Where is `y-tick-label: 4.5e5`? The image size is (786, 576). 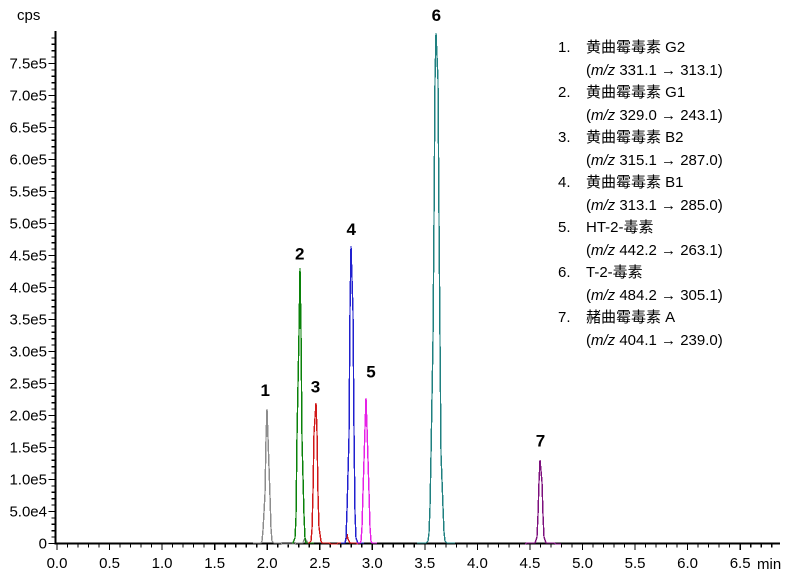
y-tick-label: 4.5e5 is located at coordinates (28, 256).